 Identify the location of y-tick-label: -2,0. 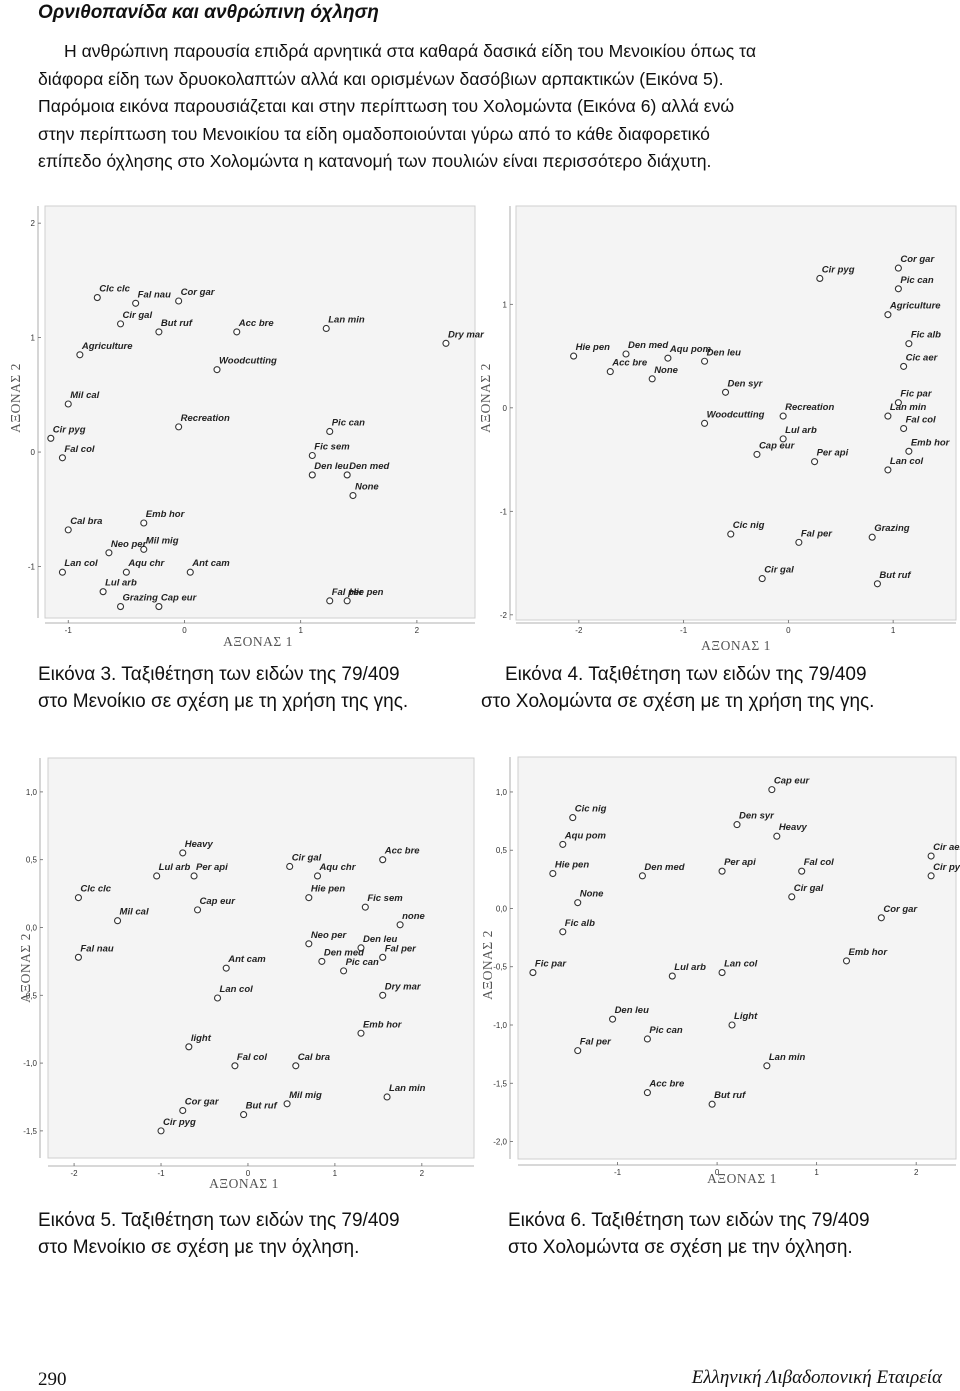
(500, 1142).